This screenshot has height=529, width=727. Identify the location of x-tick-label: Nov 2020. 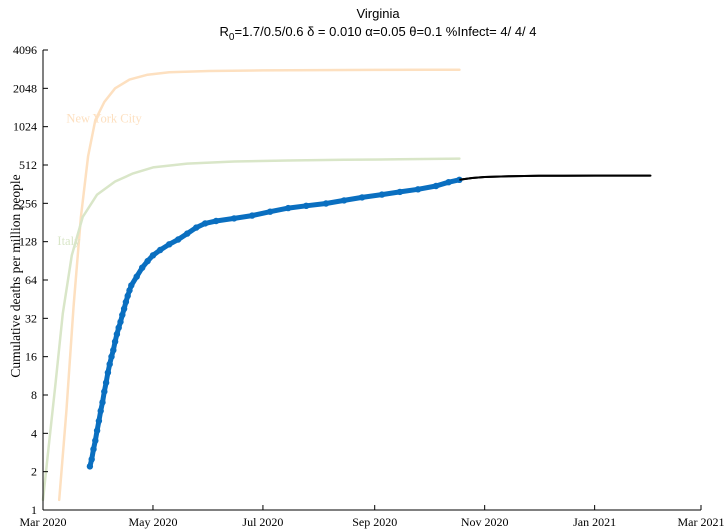
(485, 522).